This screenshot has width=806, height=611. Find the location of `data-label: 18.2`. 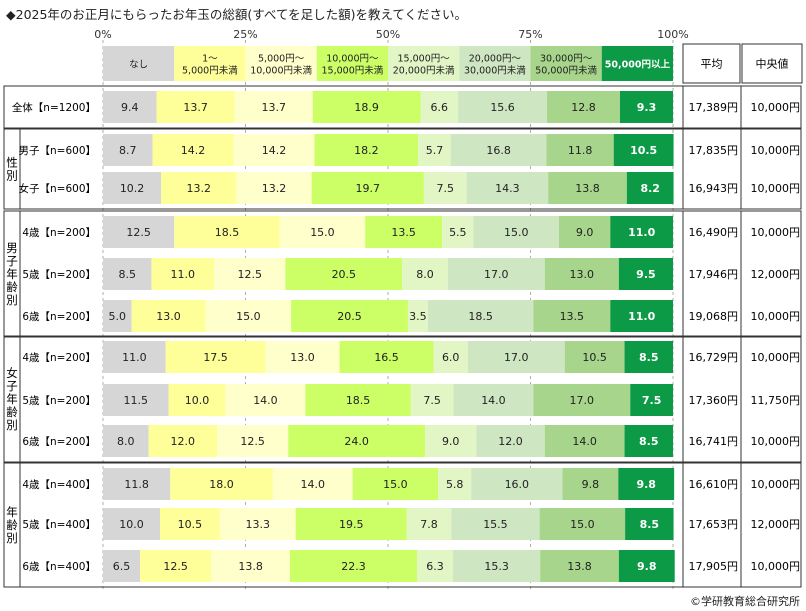

data-label: 18.2 is located at coordinates (366, 150).